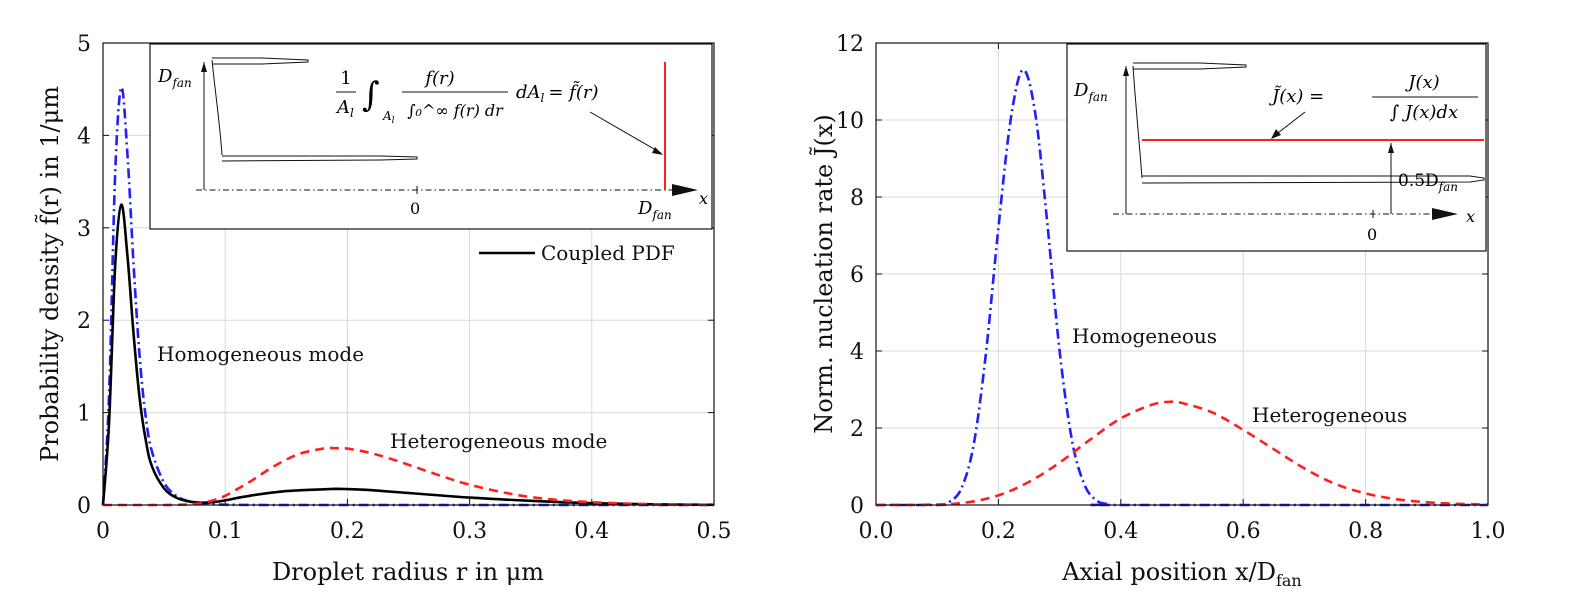 This screenshot has height=596, width=1578. Describe the element at coordinates (657, 151) in the screenshot. I see `left-inset-pointer-arrowhead` at that location.